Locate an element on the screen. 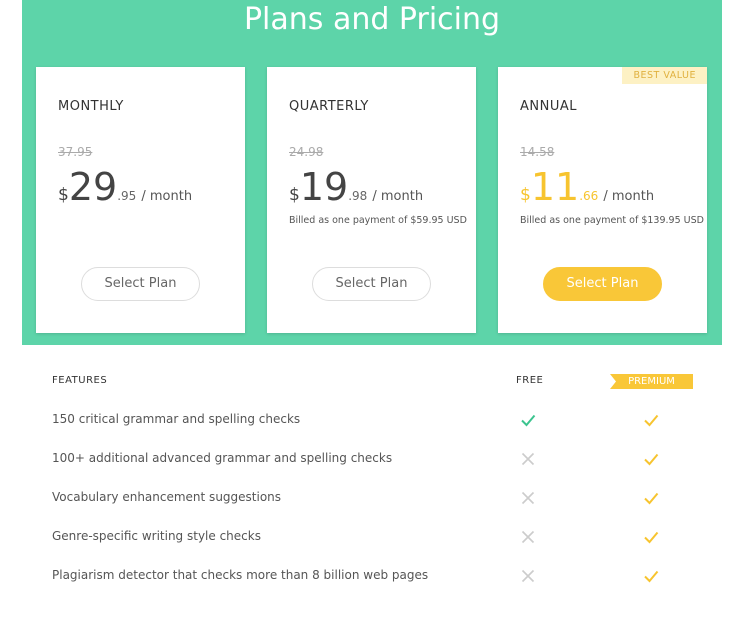  plan-name: QUARTERLY is located at coordinates (329, 106).